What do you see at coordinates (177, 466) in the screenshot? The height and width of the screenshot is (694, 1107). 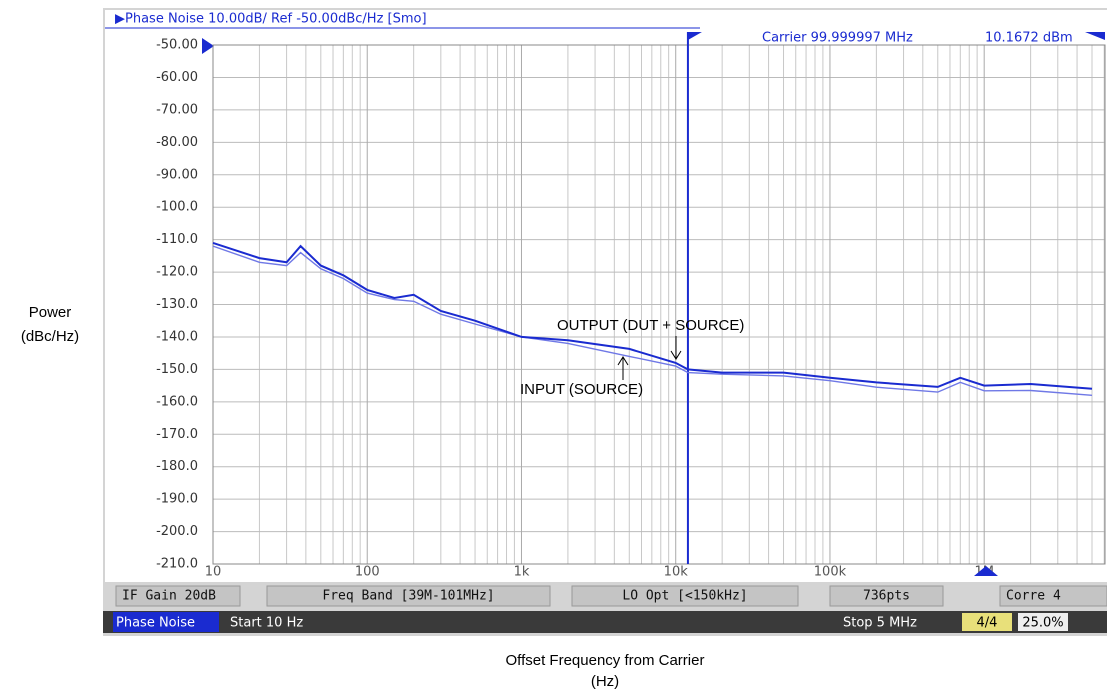 I see `y-tick-label: -180.0` at bounding box center [177, 466].